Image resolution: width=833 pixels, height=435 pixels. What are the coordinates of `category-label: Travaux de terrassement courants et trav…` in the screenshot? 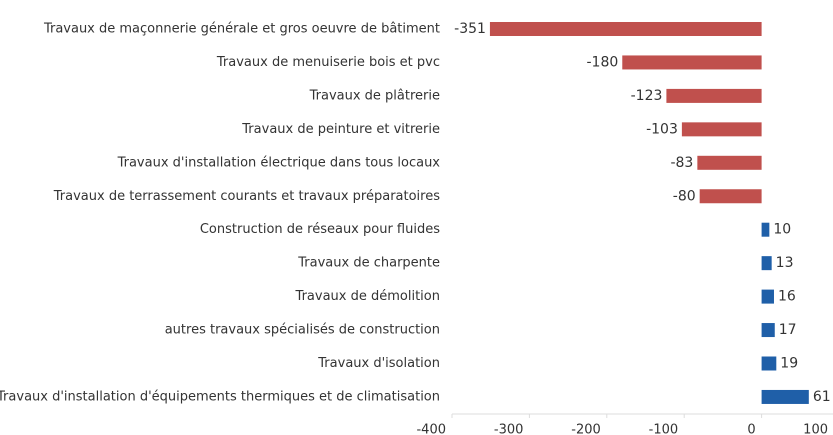 It's located at (246, 196).